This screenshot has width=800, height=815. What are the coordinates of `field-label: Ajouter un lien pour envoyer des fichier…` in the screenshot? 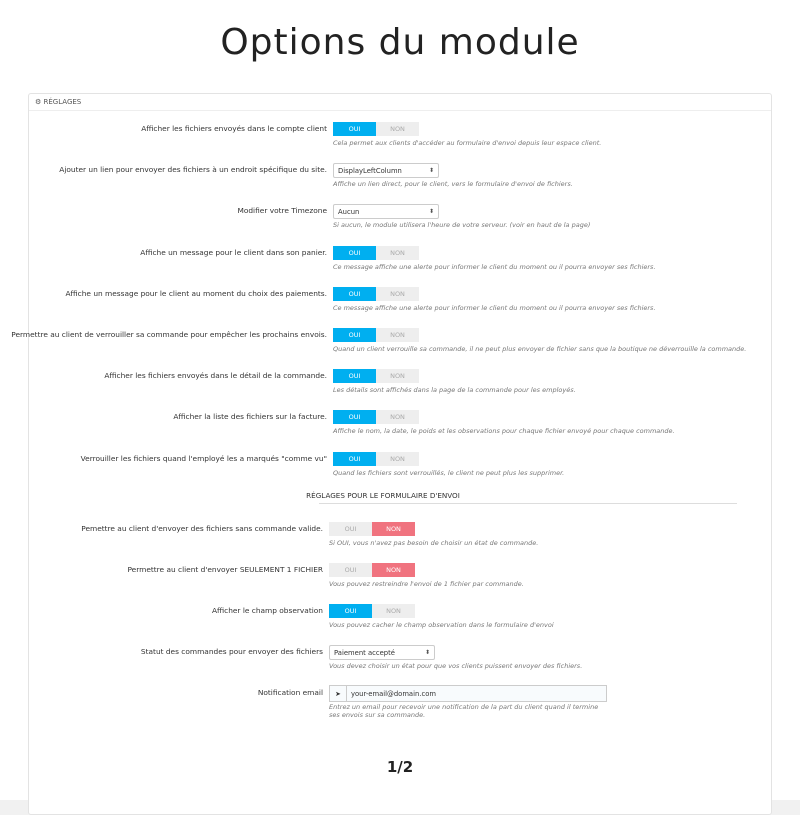 It's located at (193, 170).